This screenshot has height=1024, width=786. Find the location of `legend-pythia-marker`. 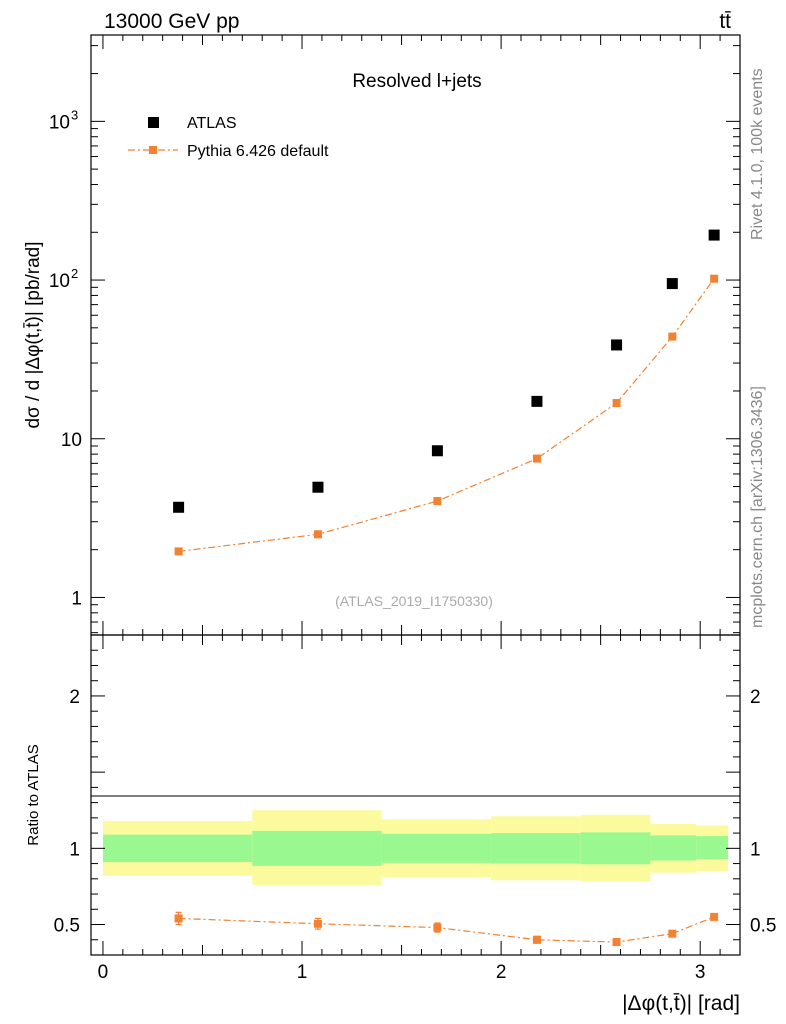

legend-pythia-marker is located at coordinates (153, 150).